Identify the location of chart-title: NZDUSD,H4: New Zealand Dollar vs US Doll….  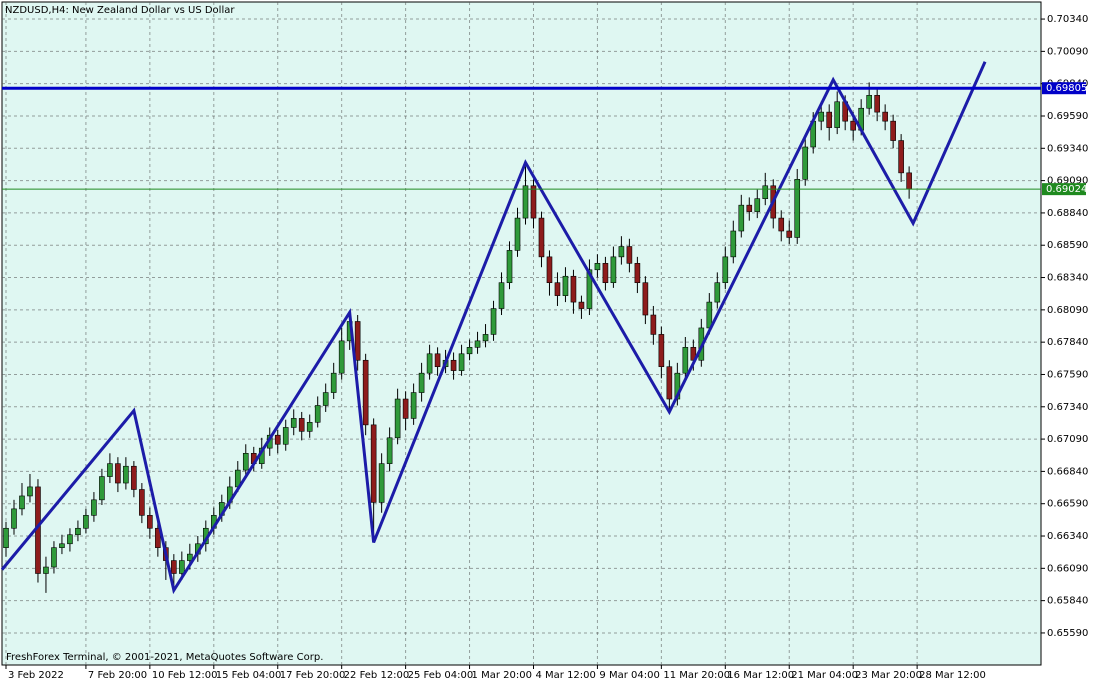
(120, 10).